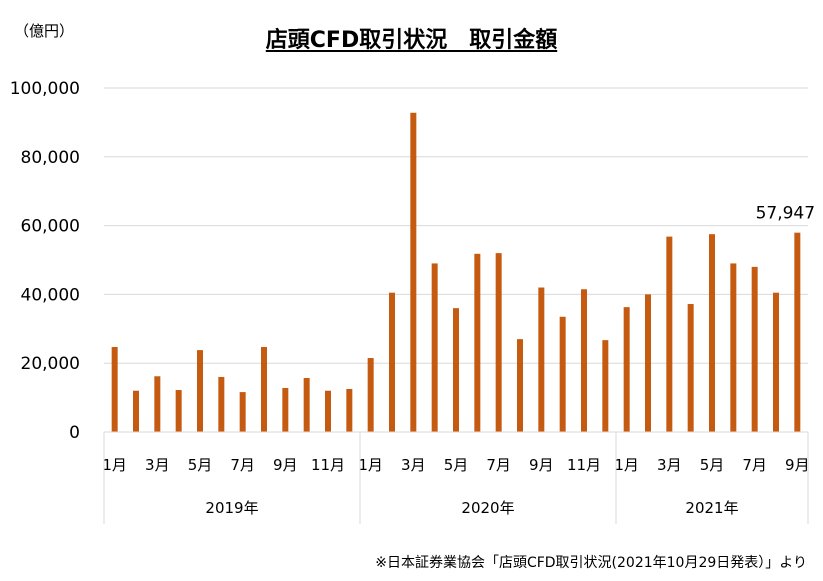  Describe the element at coordinates (50, 227) in the screenshot. I see `y-tick-label: 60,000` at that location.